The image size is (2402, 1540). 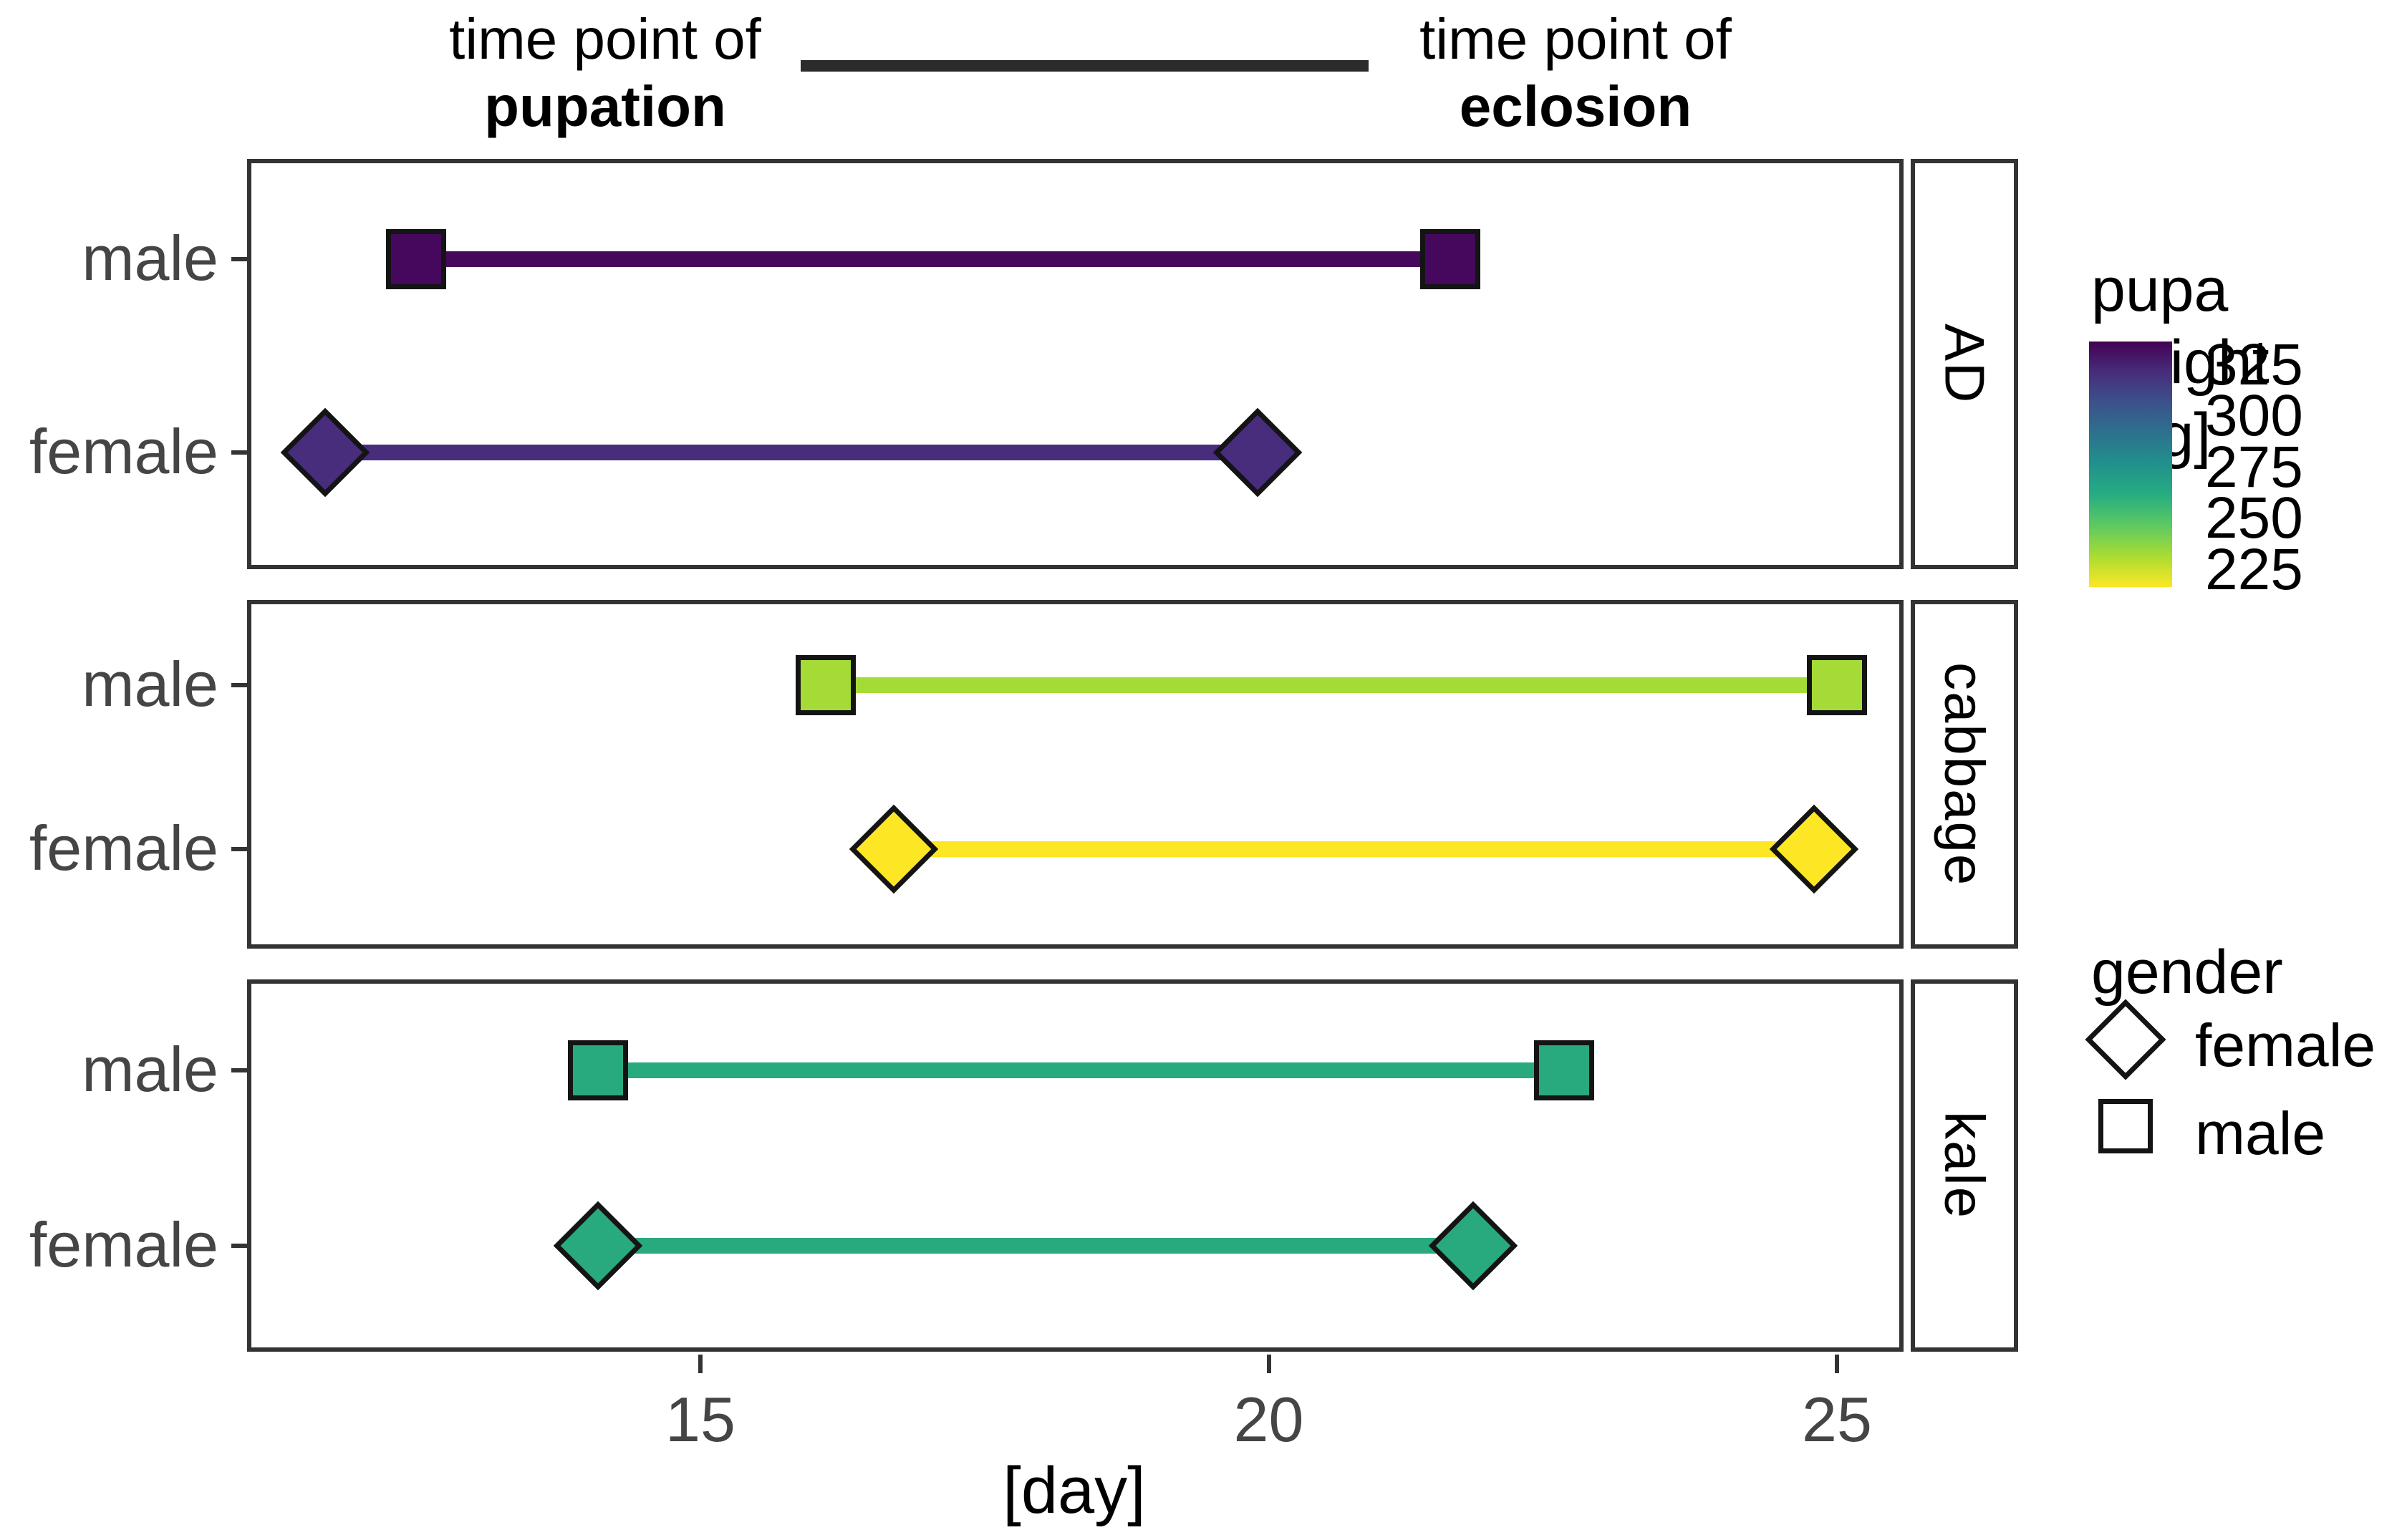 I want to click on x-axis-label: 20, so click(x=1268, y=1420).